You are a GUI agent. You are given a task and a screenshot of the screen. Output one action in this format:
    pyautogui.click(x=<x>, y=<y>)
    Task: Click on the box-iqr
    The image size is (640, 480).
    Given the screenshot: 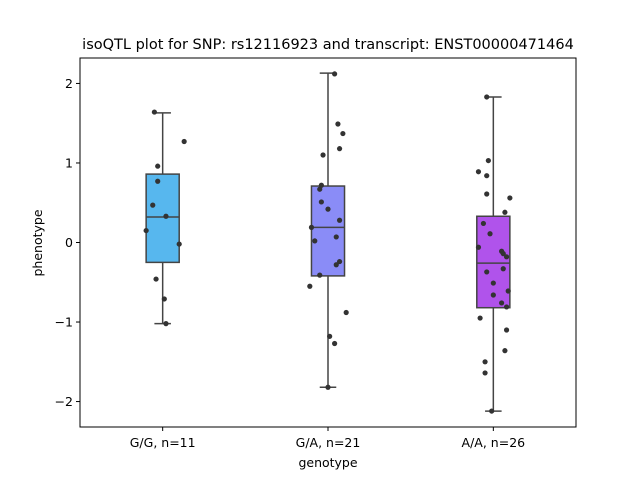 What is the action you would take?
    pyautogui.click(x=162, y=218)
    